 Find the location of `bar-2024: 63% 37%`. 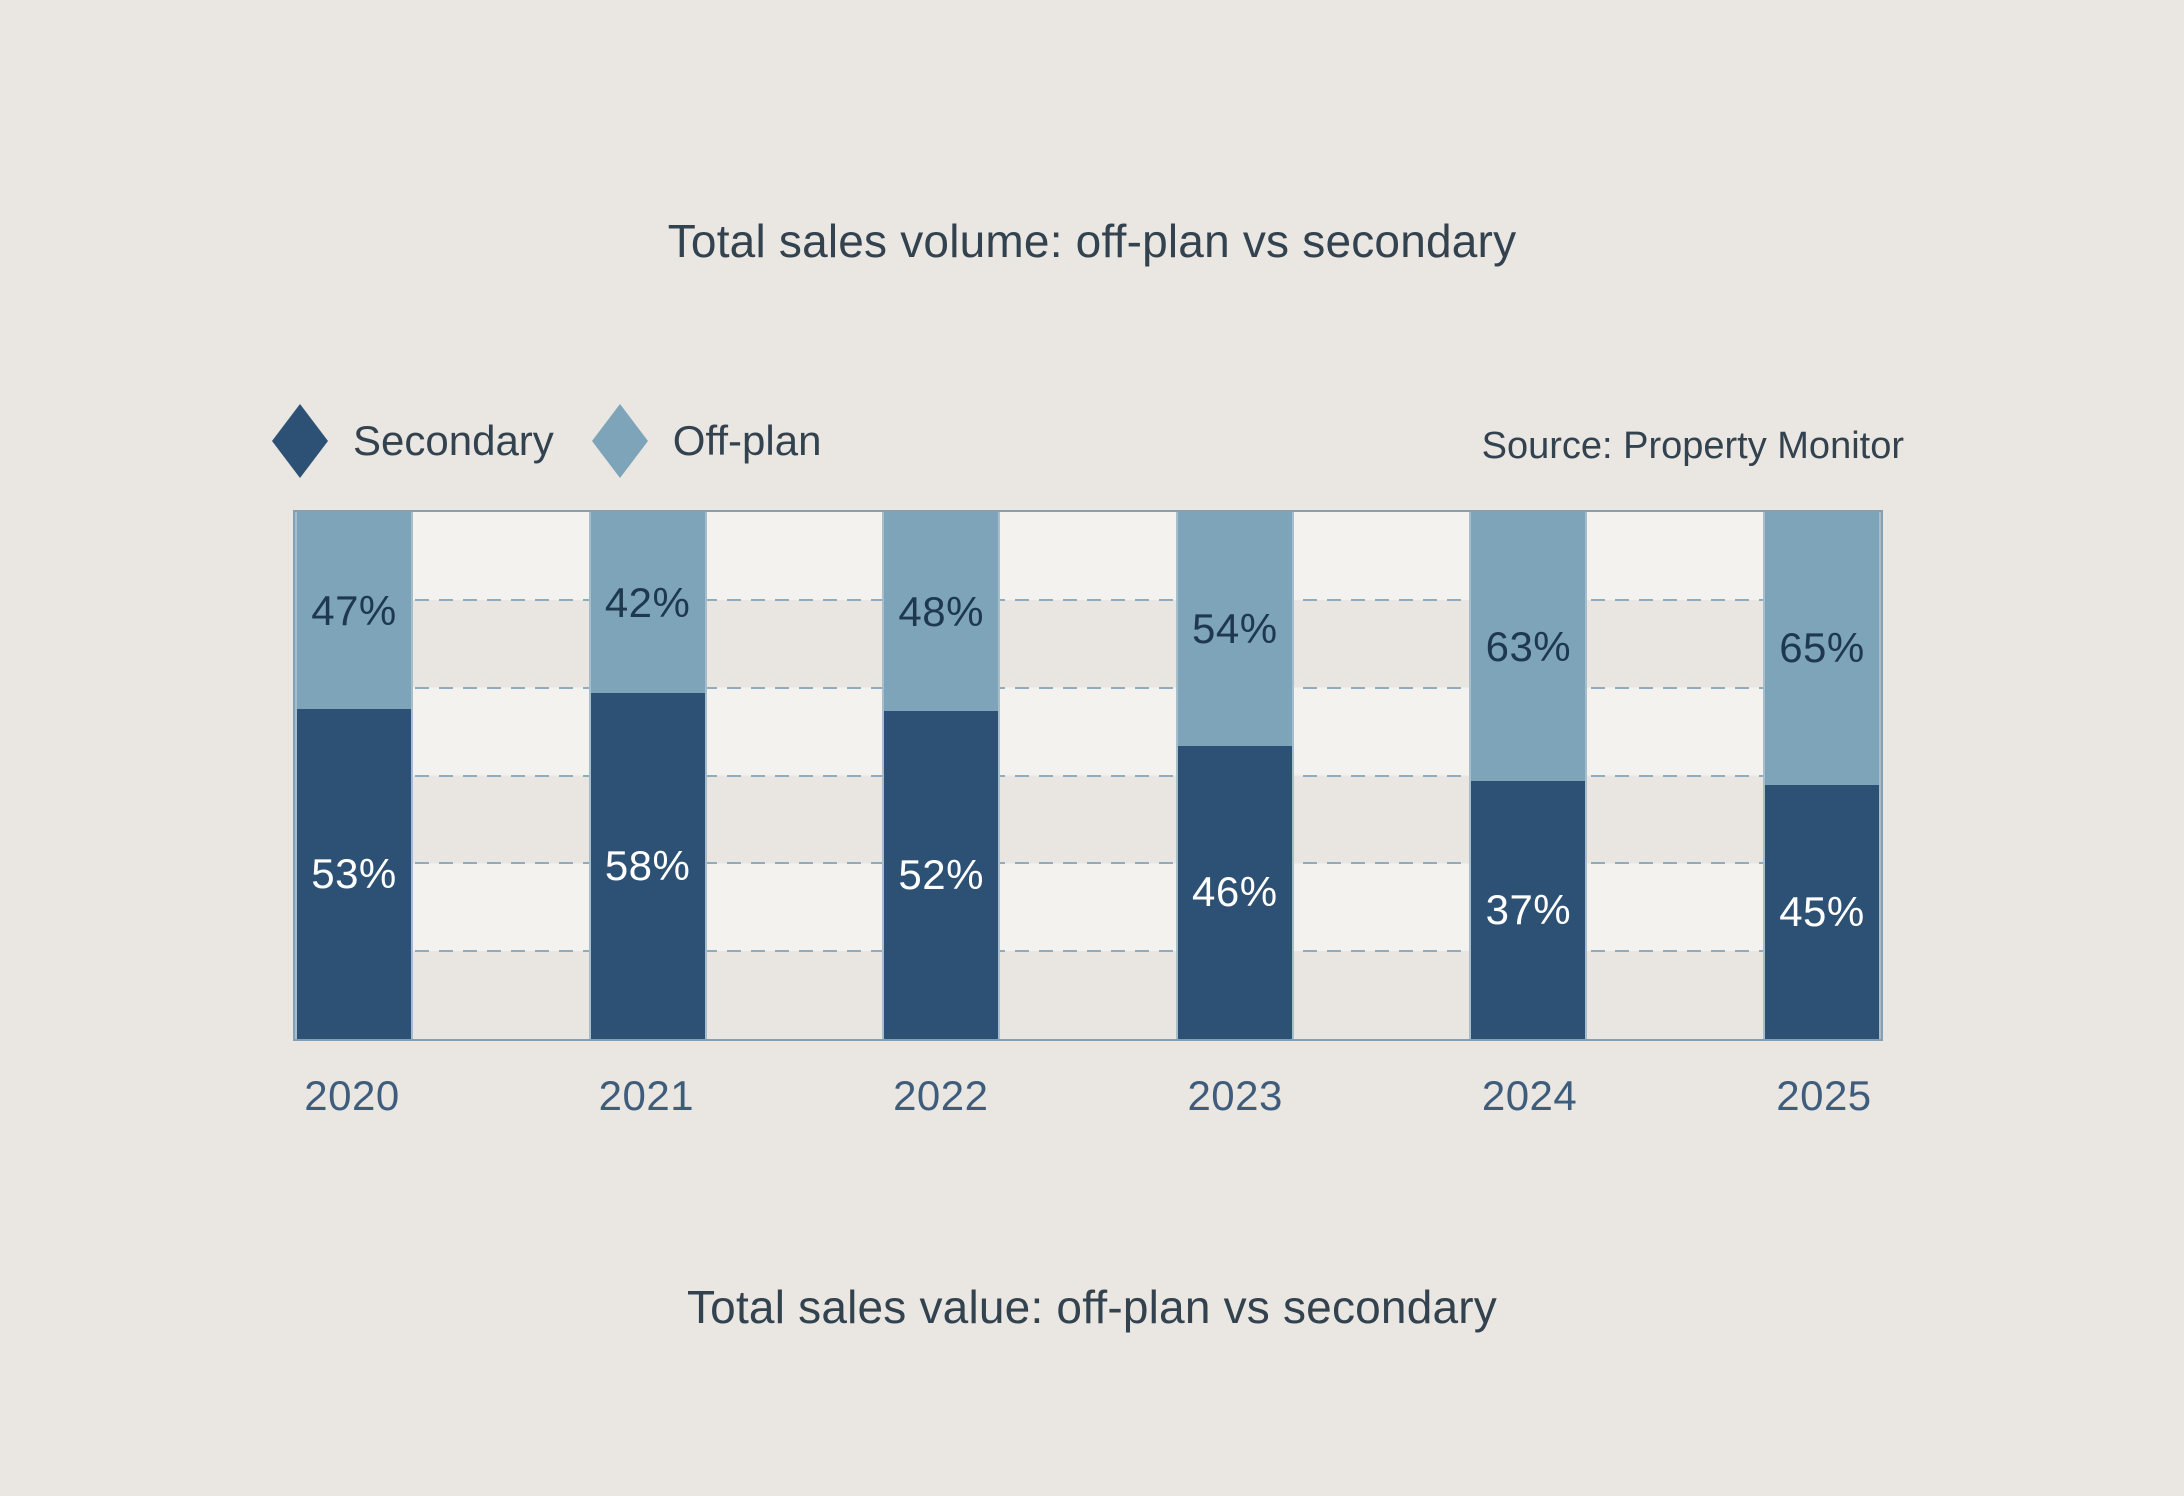

bar-2024: 63% 37% is located at coordinates (1528, 775).